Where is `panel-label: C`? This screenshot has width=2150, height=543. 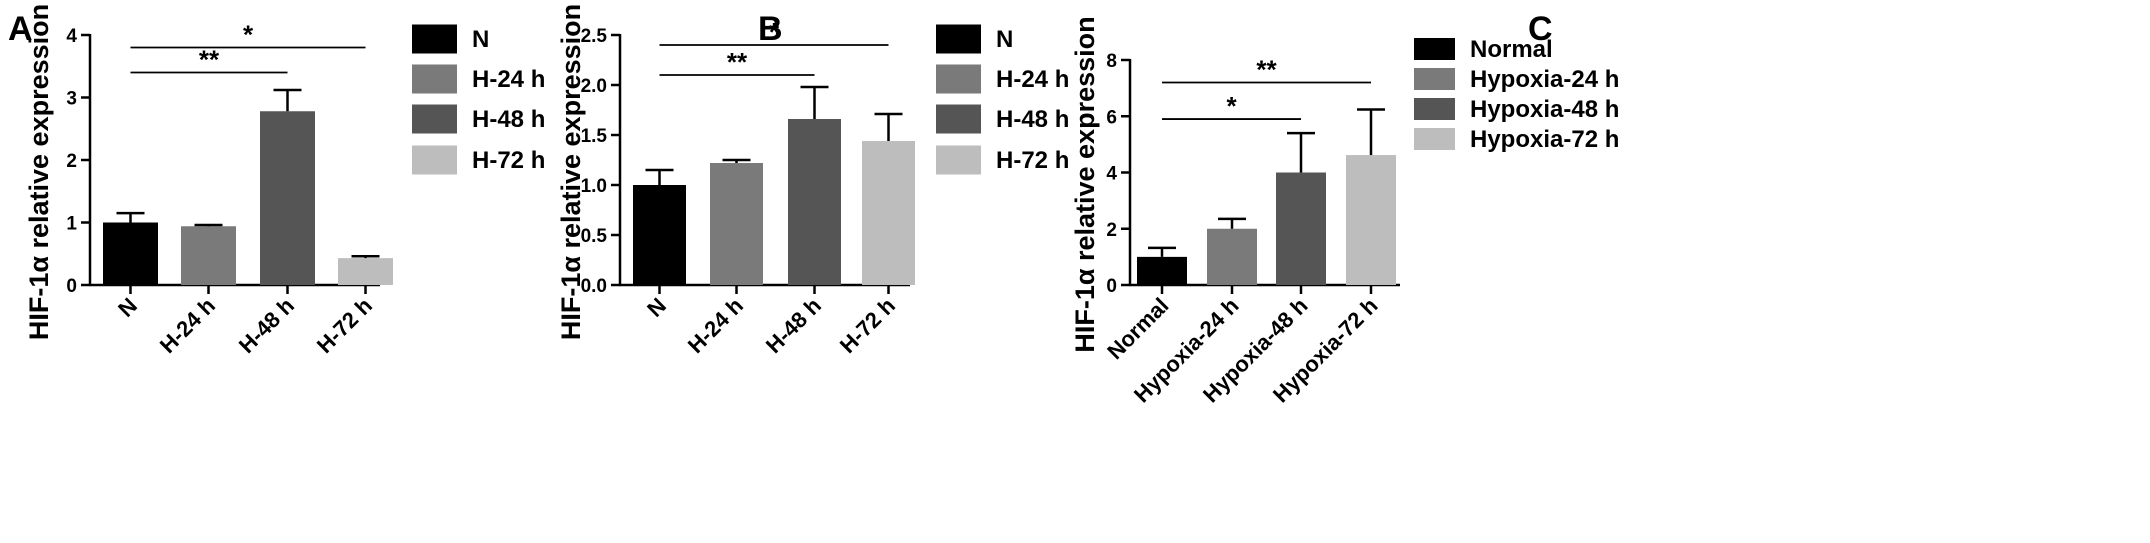
panel-label: C is located at coordinates (1540, 29).